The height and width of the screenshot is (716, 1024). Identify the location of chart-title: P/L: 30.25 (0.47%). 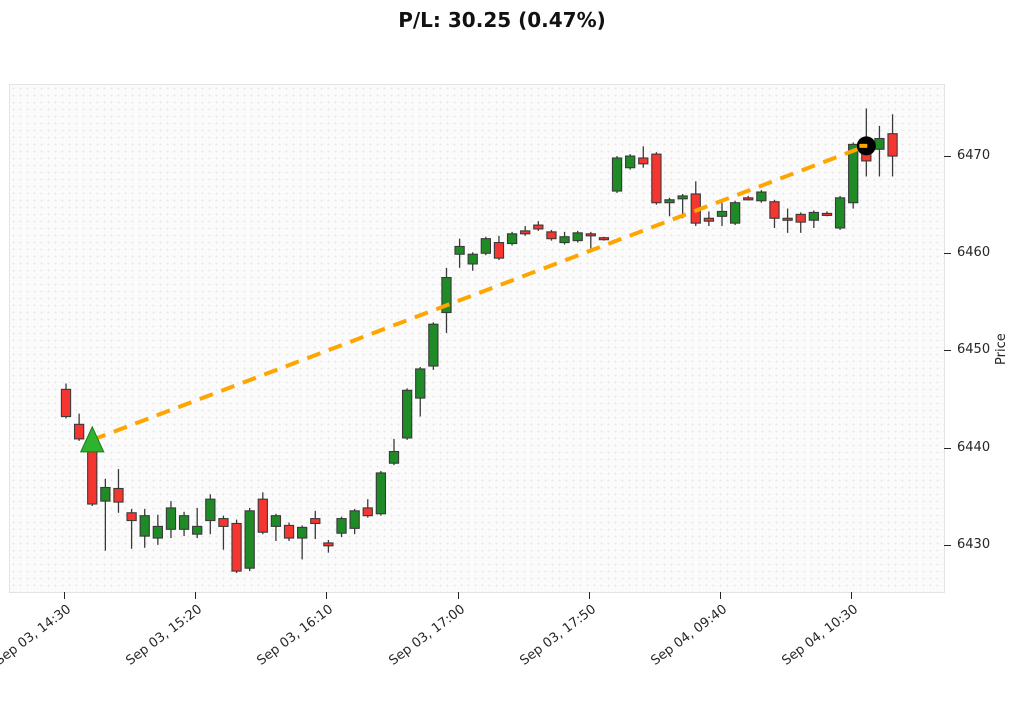
(502, 20).